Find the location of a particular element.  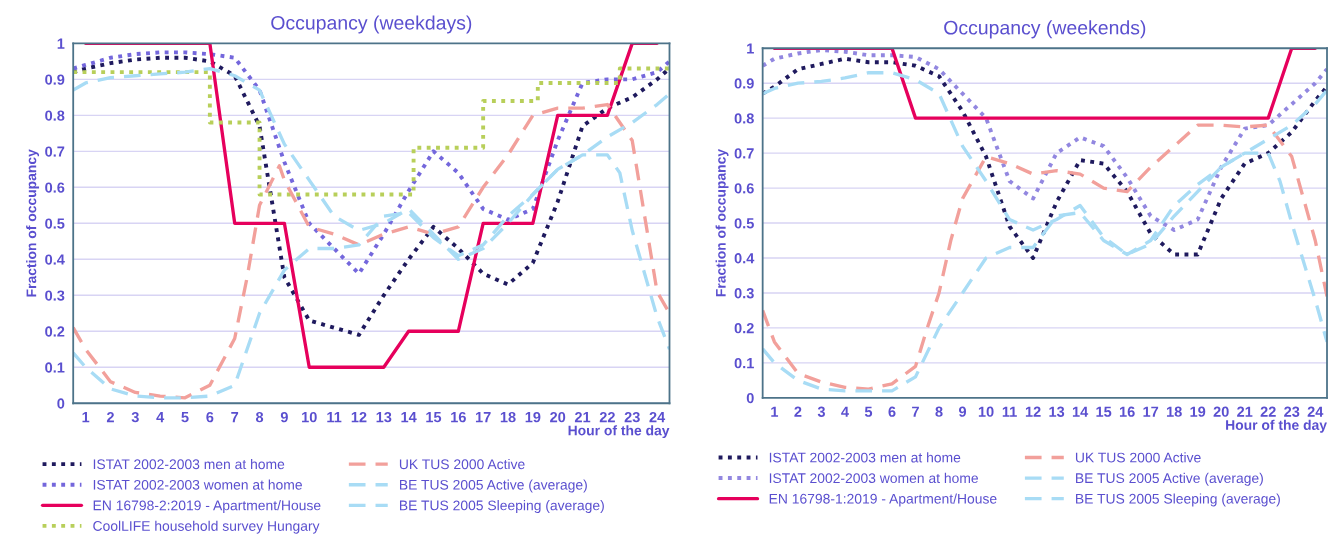

legend-label: EN 16798-1:2019 - Apartment/House is located at coordinates (883, 500).